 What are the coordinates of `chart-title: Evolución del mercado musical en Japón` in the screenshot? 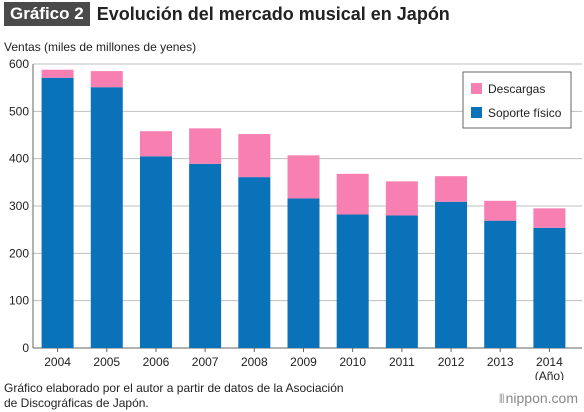 It's located at (273, 13).